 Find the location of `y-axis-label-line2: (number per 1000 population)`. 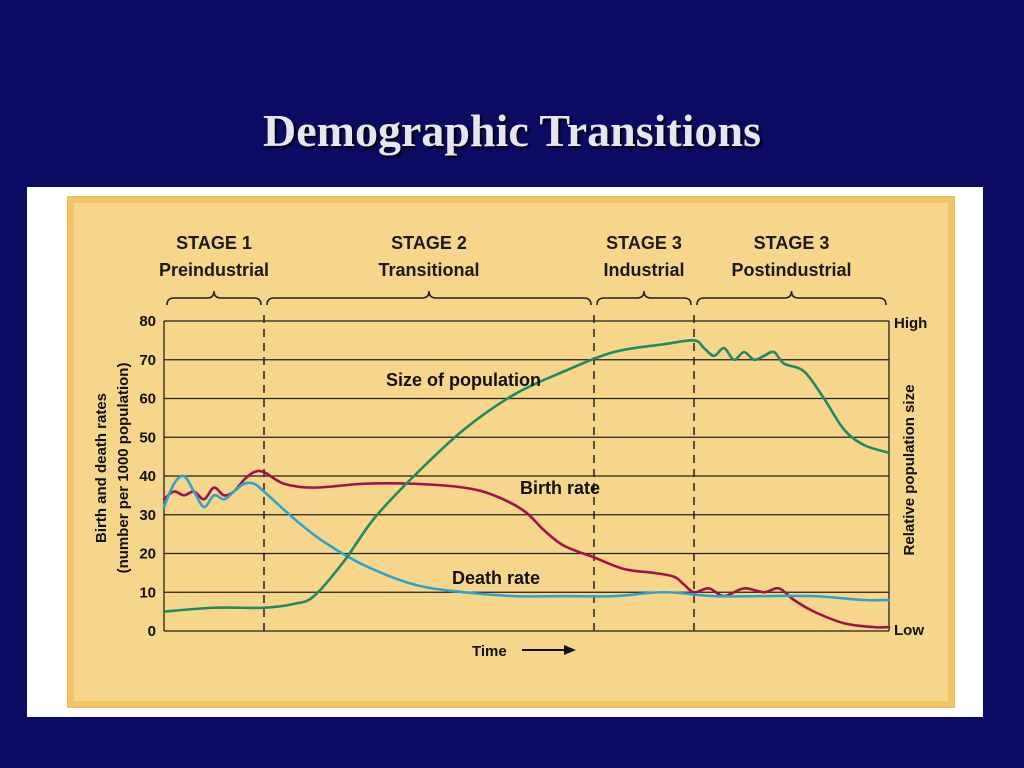

y-axis-label-line2: (number per 1000 population) is located at coordinates (123, 468).